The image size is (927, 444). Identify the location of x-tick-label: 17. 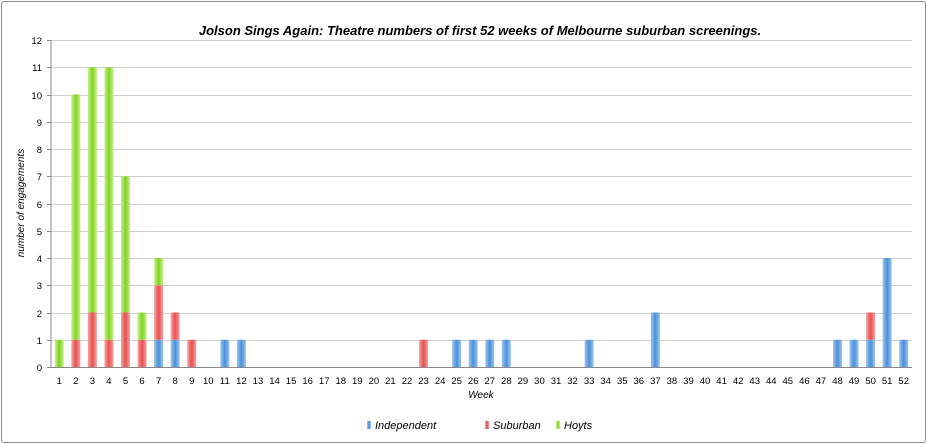
(324, 381).